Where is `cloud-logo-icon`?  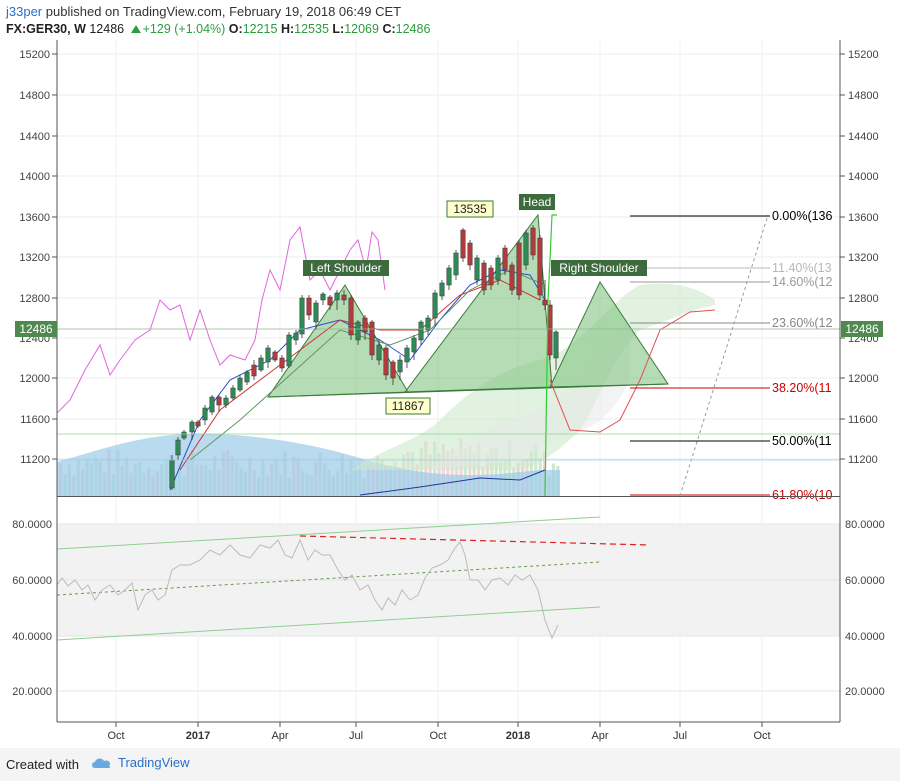 cloud-logo-icon is located at coordinates (101, 762).